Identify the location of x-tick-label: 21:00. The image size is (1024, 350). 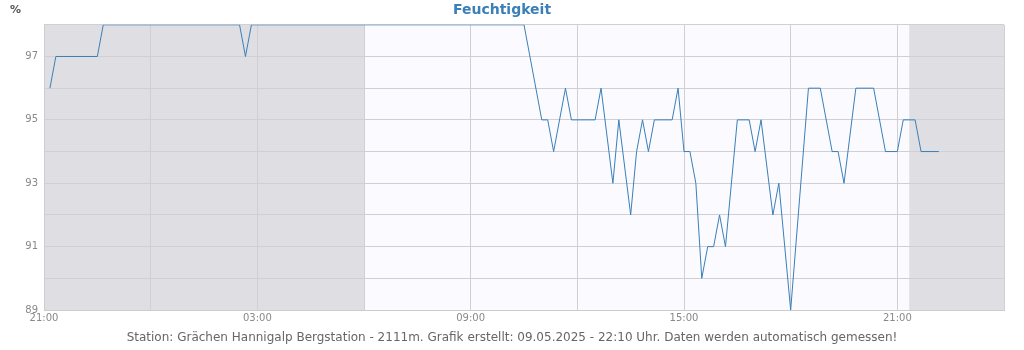
(897, 317).